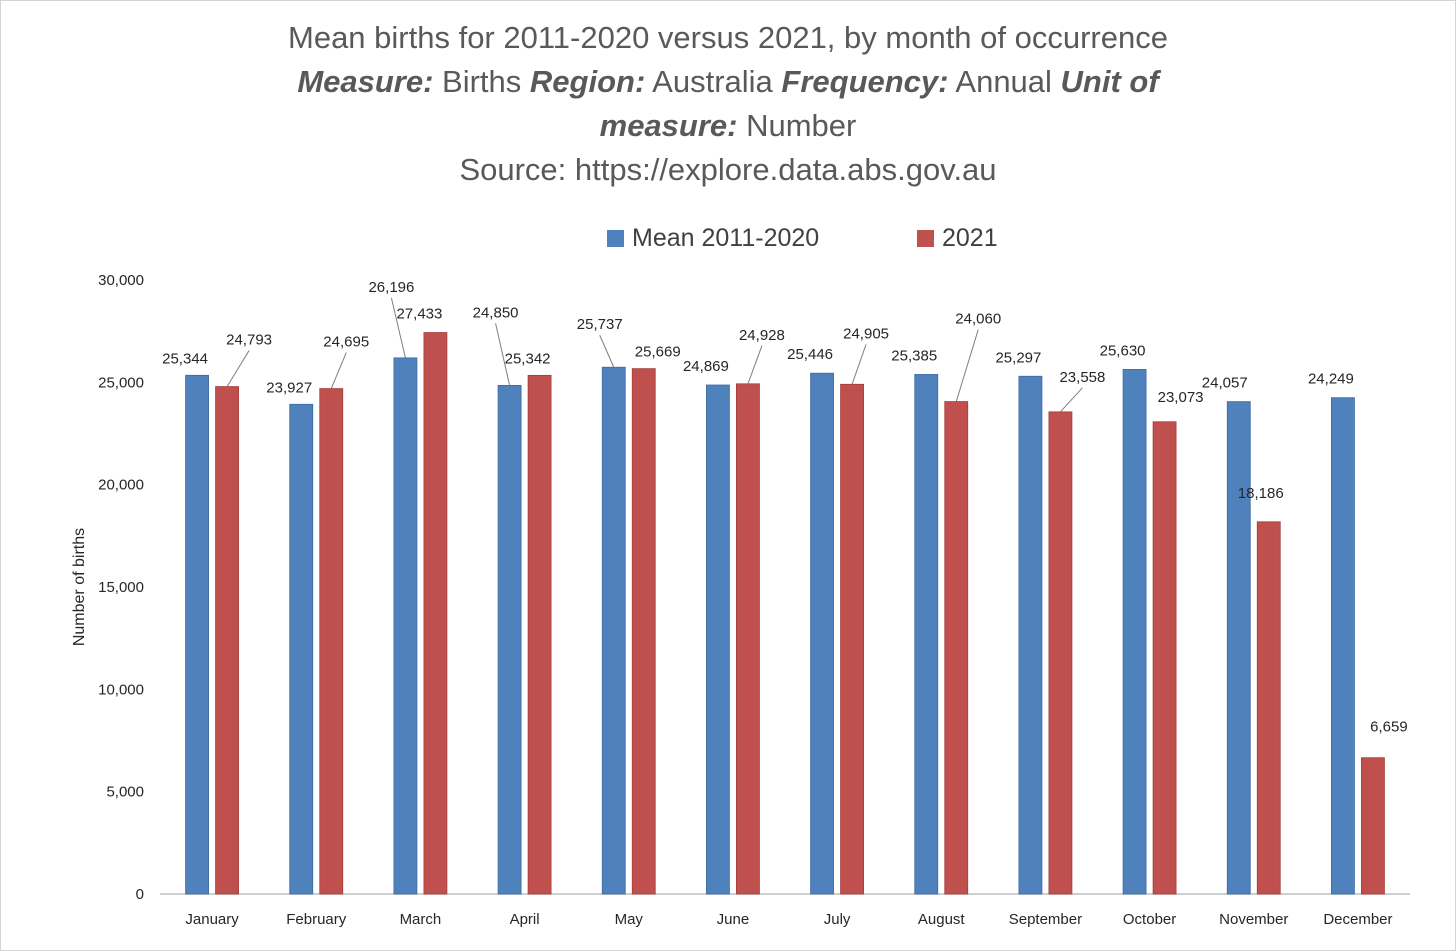  Describe the element at coordinates (528, 358) in the screenshot. I see `data-label-2021: 25,342` at that location.